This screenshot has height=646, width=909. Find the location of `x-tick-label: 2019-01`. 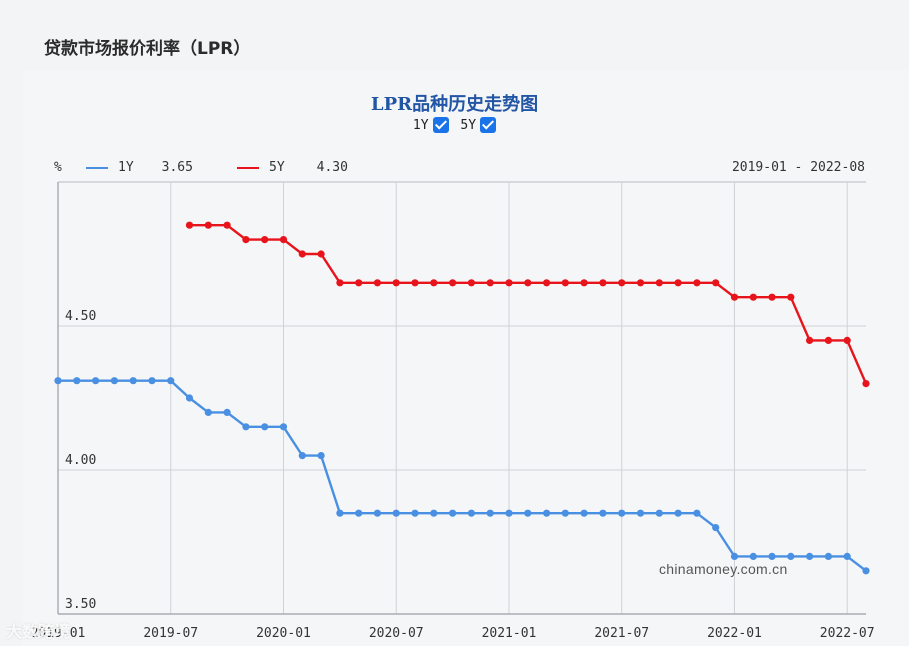

x-tick-label: 2019-01 is located at coordinates (58, 633).